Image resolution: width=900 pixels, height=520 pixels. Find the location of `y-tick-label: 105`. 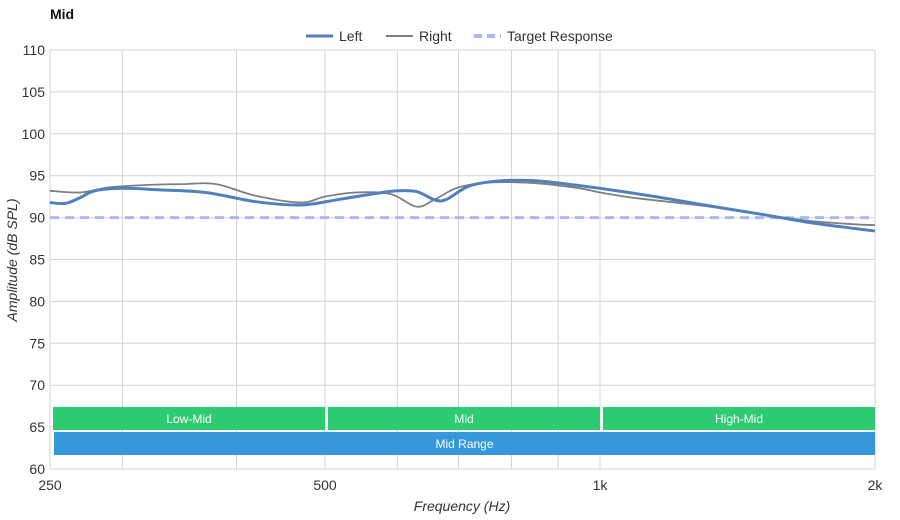

y-tick-label: 105 is located at coordinates (34, 92).